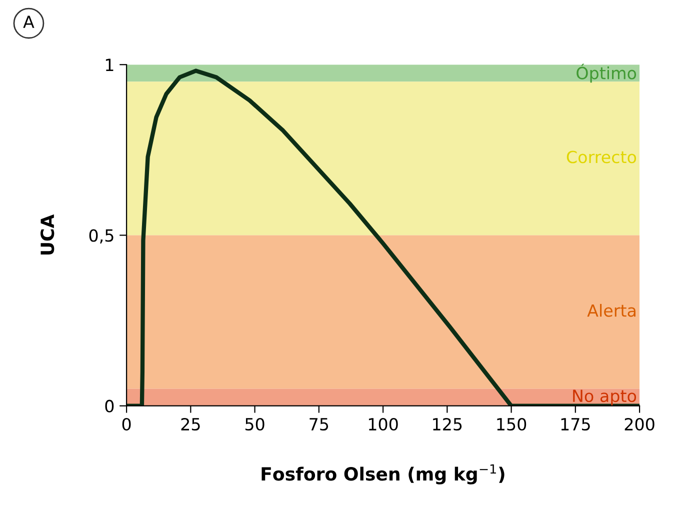 Image resolution: width=684 pixels, height=517 pixels. I want to click on x-tick-label: 75, so click(319, 424).